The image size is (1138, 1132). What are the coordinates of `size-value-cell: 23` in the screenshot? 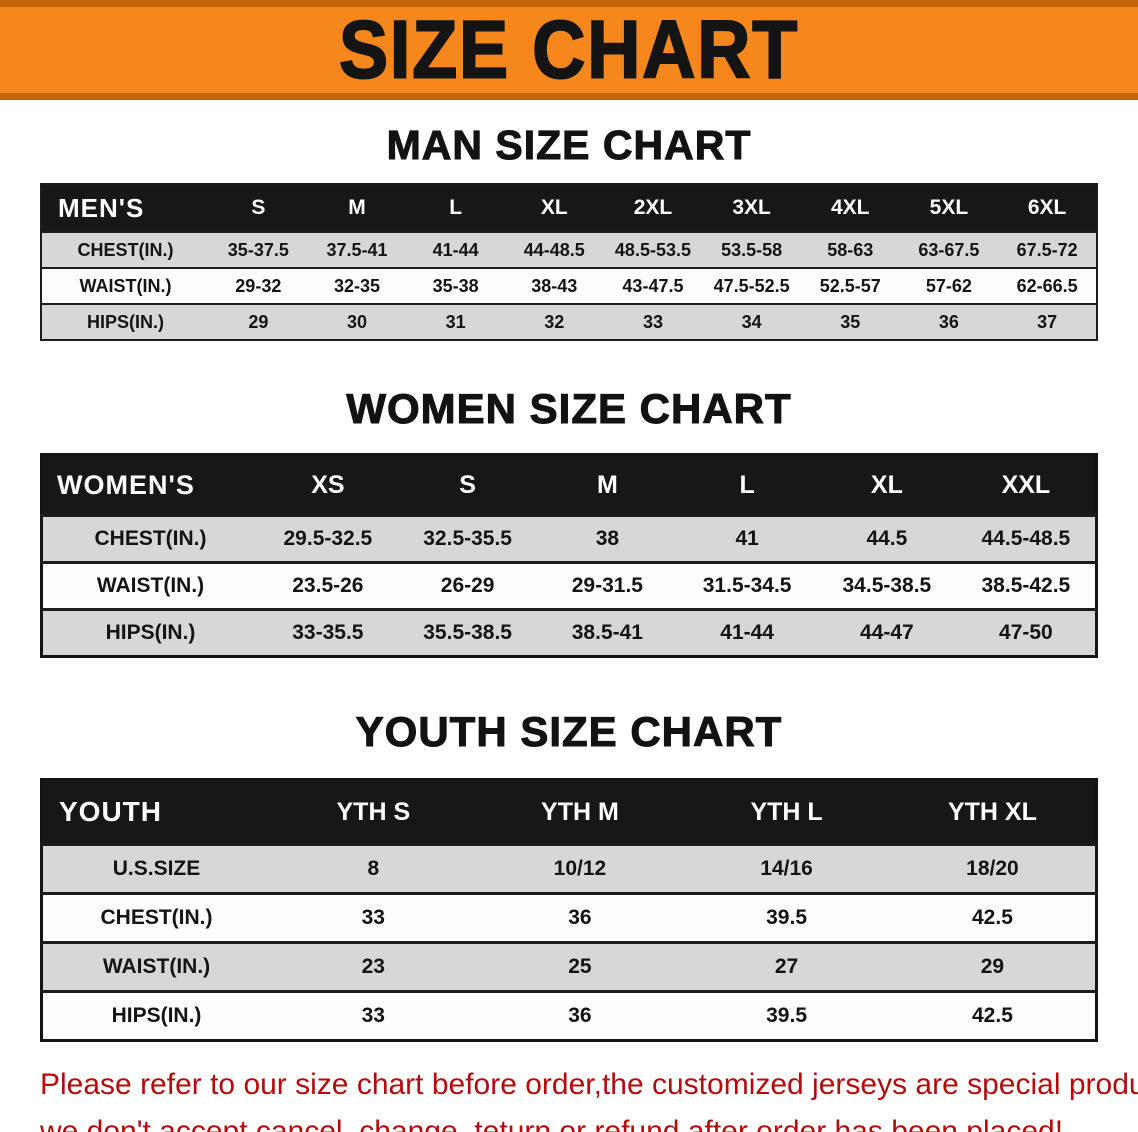 It's located at (373, 966).